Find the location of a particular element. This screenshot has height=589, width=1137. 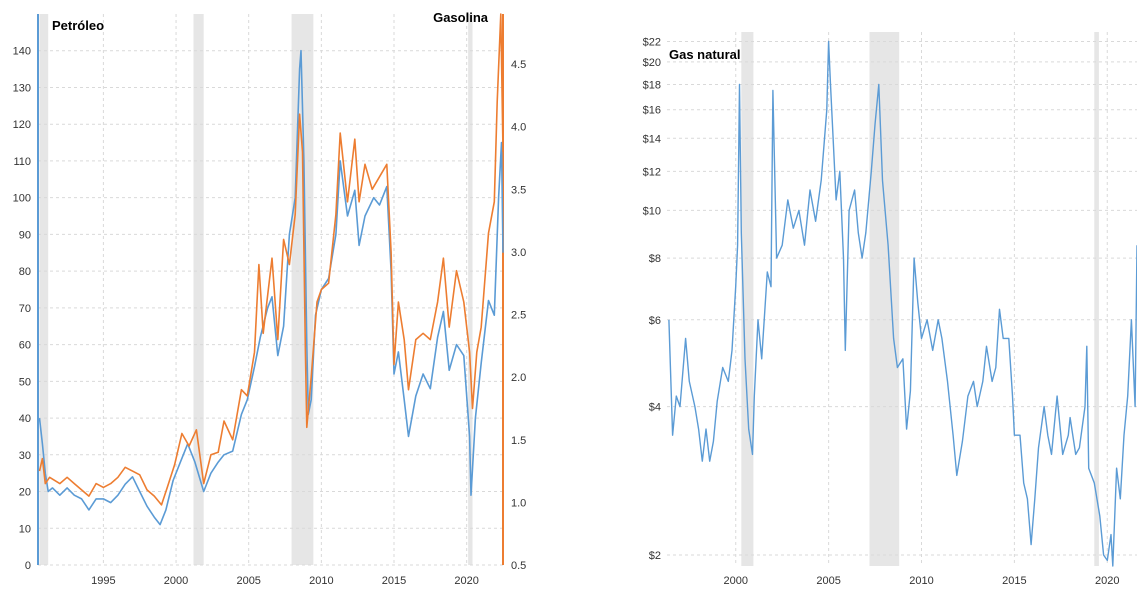

y-left-tick-label: 130 is located at coordinates (22, 88).